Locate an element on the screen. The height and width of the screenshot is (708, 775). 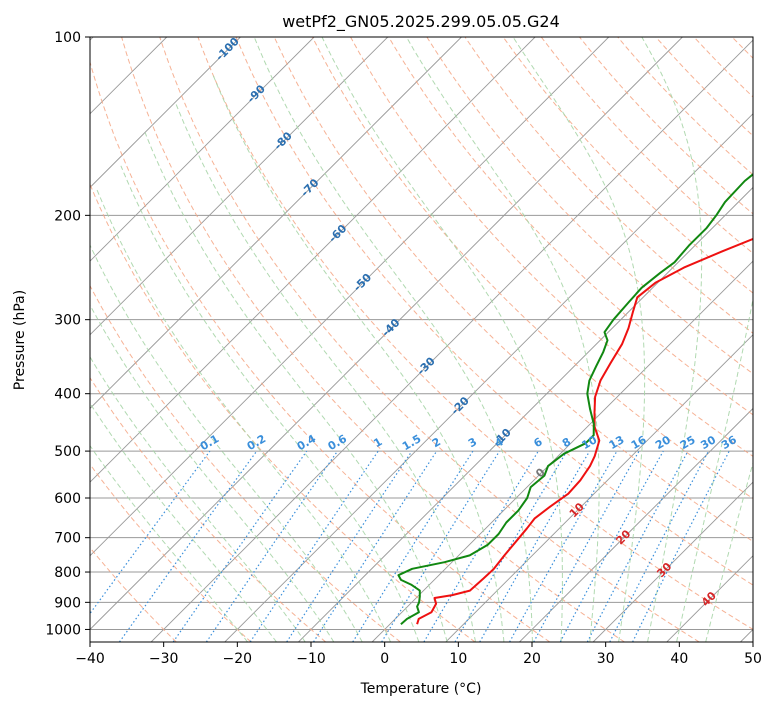
x-tick-label: 20 is located at coordinates (532, 659).